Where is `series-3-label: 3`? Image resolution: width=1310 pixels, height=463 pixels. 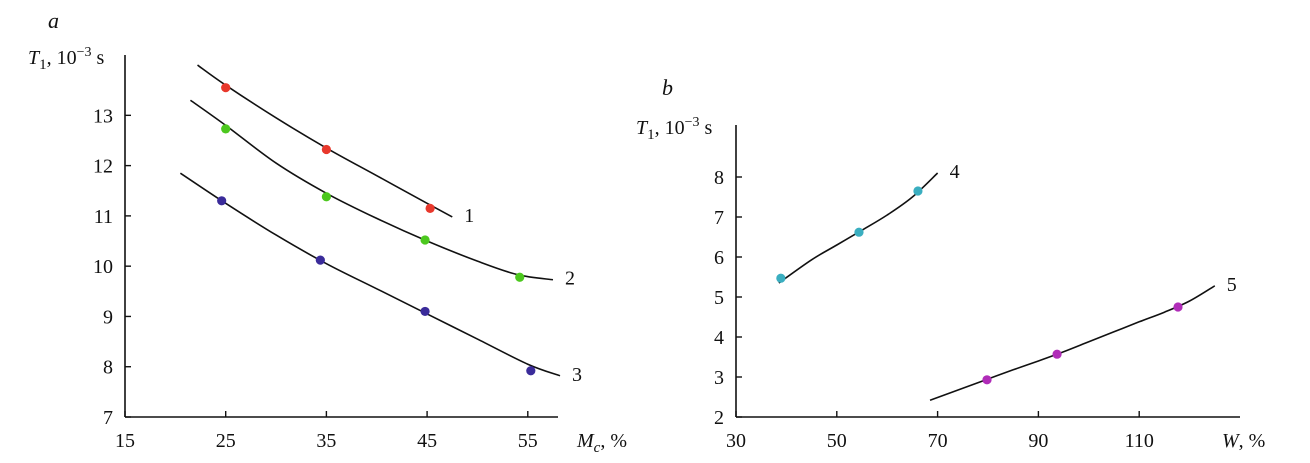
series-3-label: 3 is located at coordinates (577, 375).